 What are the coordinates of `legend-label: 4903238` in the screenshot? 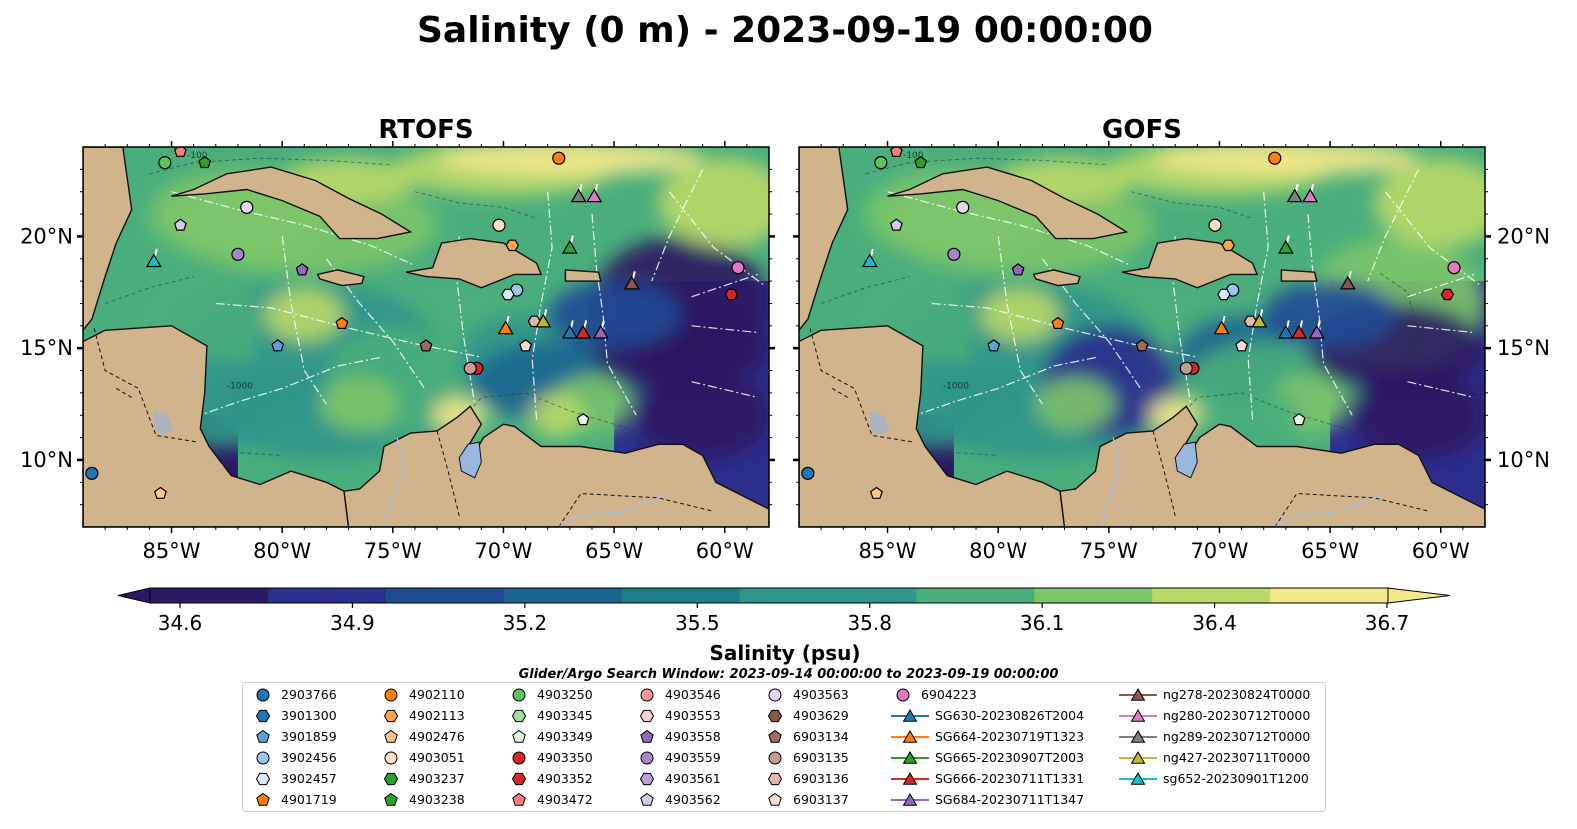 It's located at (437, 799).